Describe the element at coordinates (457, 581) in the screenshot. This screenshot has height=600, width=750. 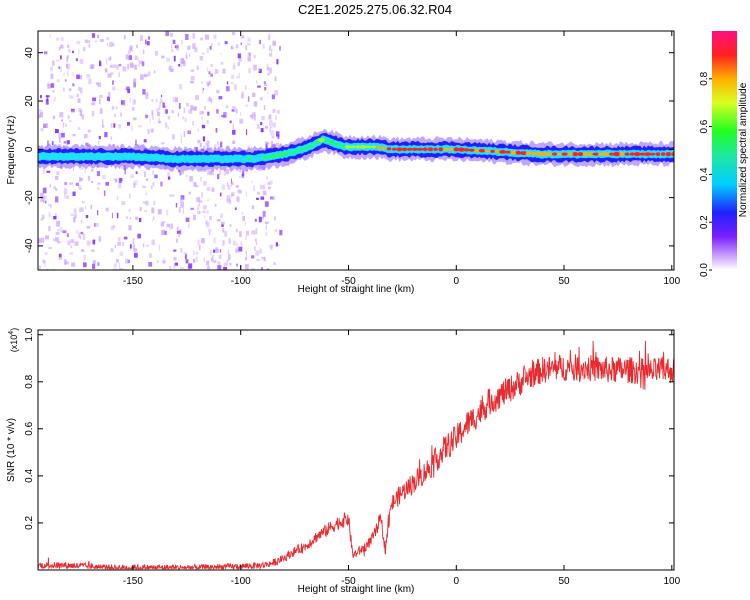
I see `snr-xtick-label: 0` at that location.